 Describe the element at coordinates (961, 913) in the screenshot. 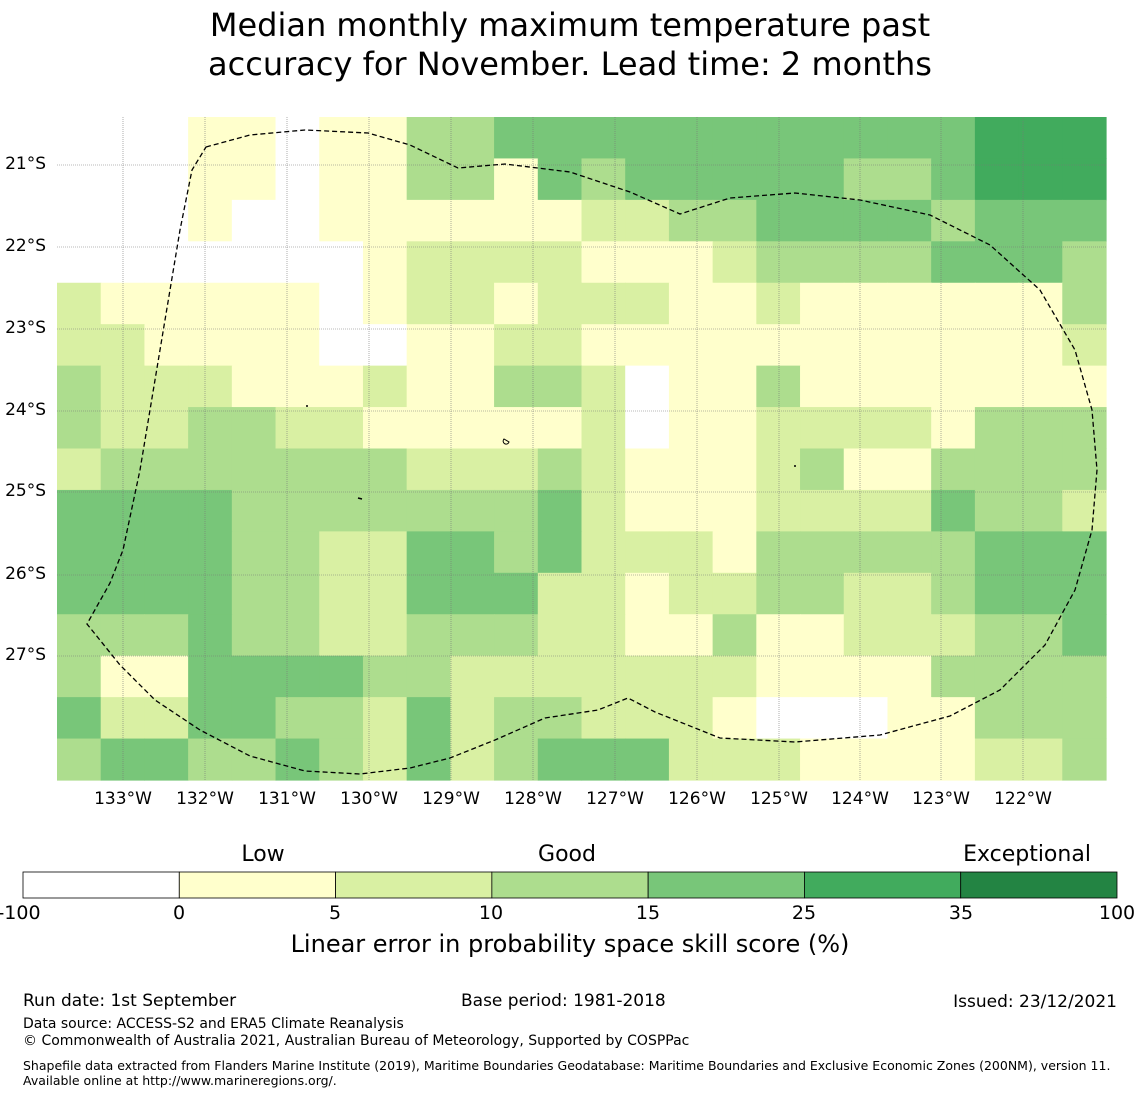

I see `colorbar-tick: 35` at that location.